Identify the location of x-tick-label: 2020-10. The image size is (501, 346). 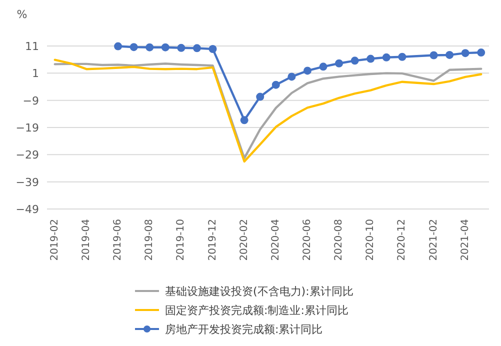
(370, 240).